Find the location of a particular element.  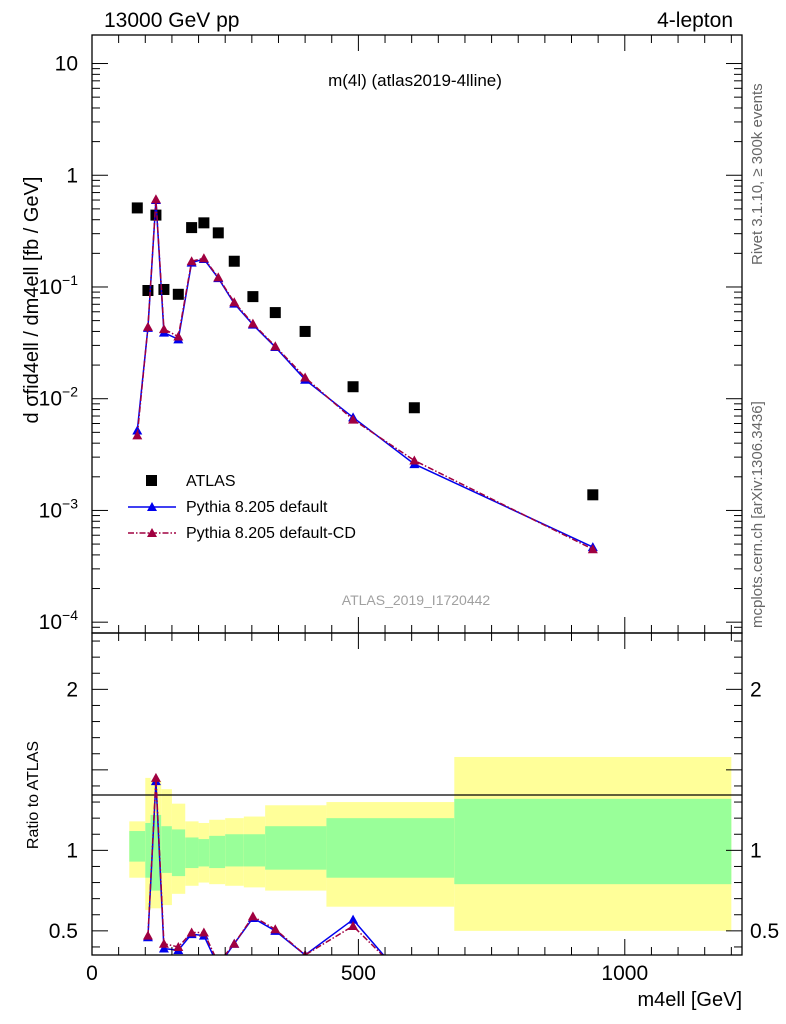

header-process-label: 13000 GeV pp is located at coordinates (171, 20).